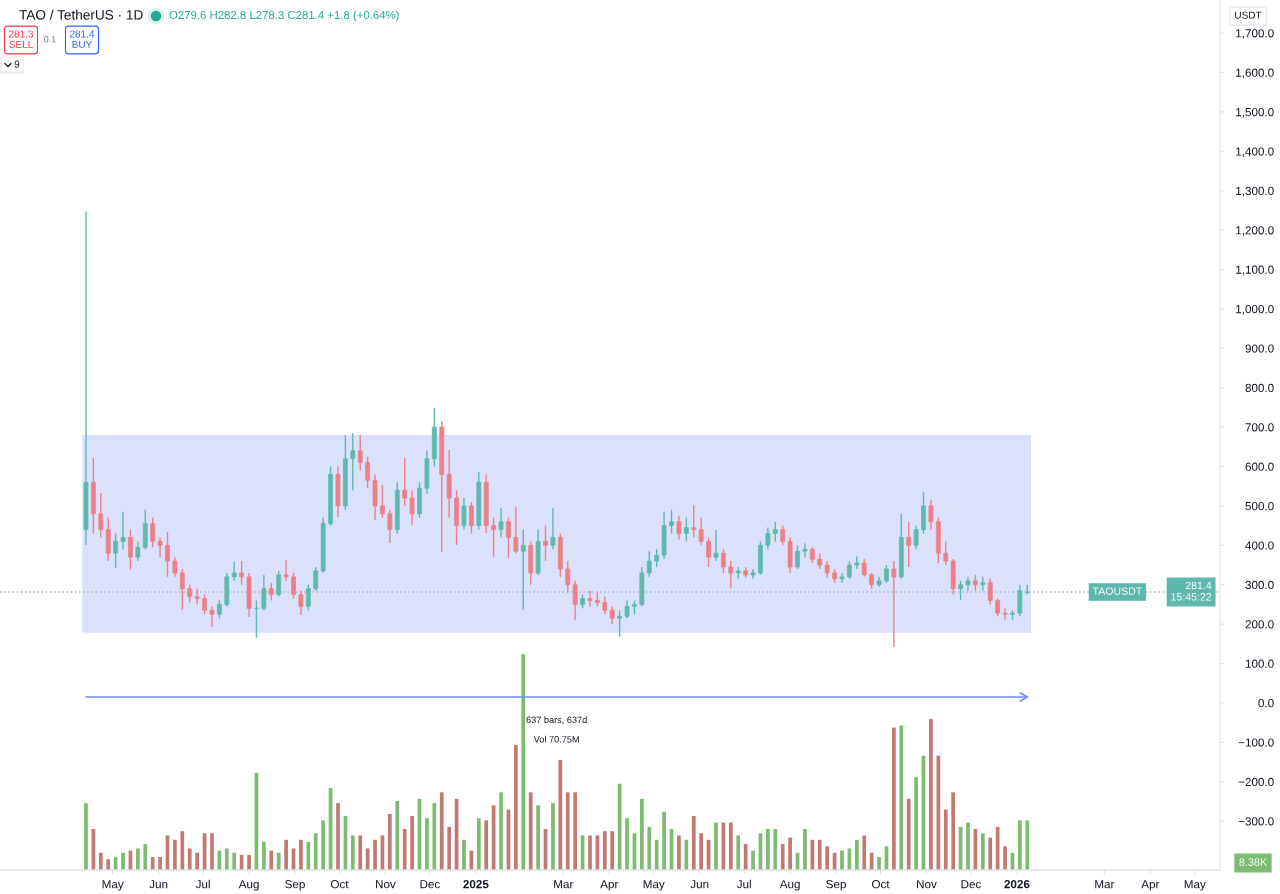 This screenshot has width=1280, height=894. What do you see at coordinates (1259, 388) in the screenshot?
I see `y-tick-label: 800.0` at bounding box center [1259, 388].